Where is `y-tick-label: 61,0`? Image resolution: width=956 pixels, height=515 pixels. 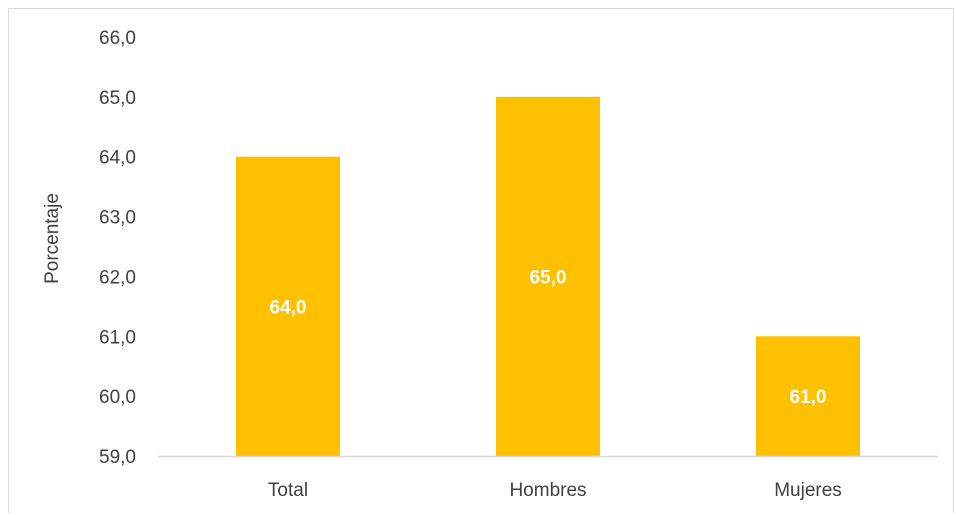 y-tick-label: 61,0 is located at coordinates (117, 337).